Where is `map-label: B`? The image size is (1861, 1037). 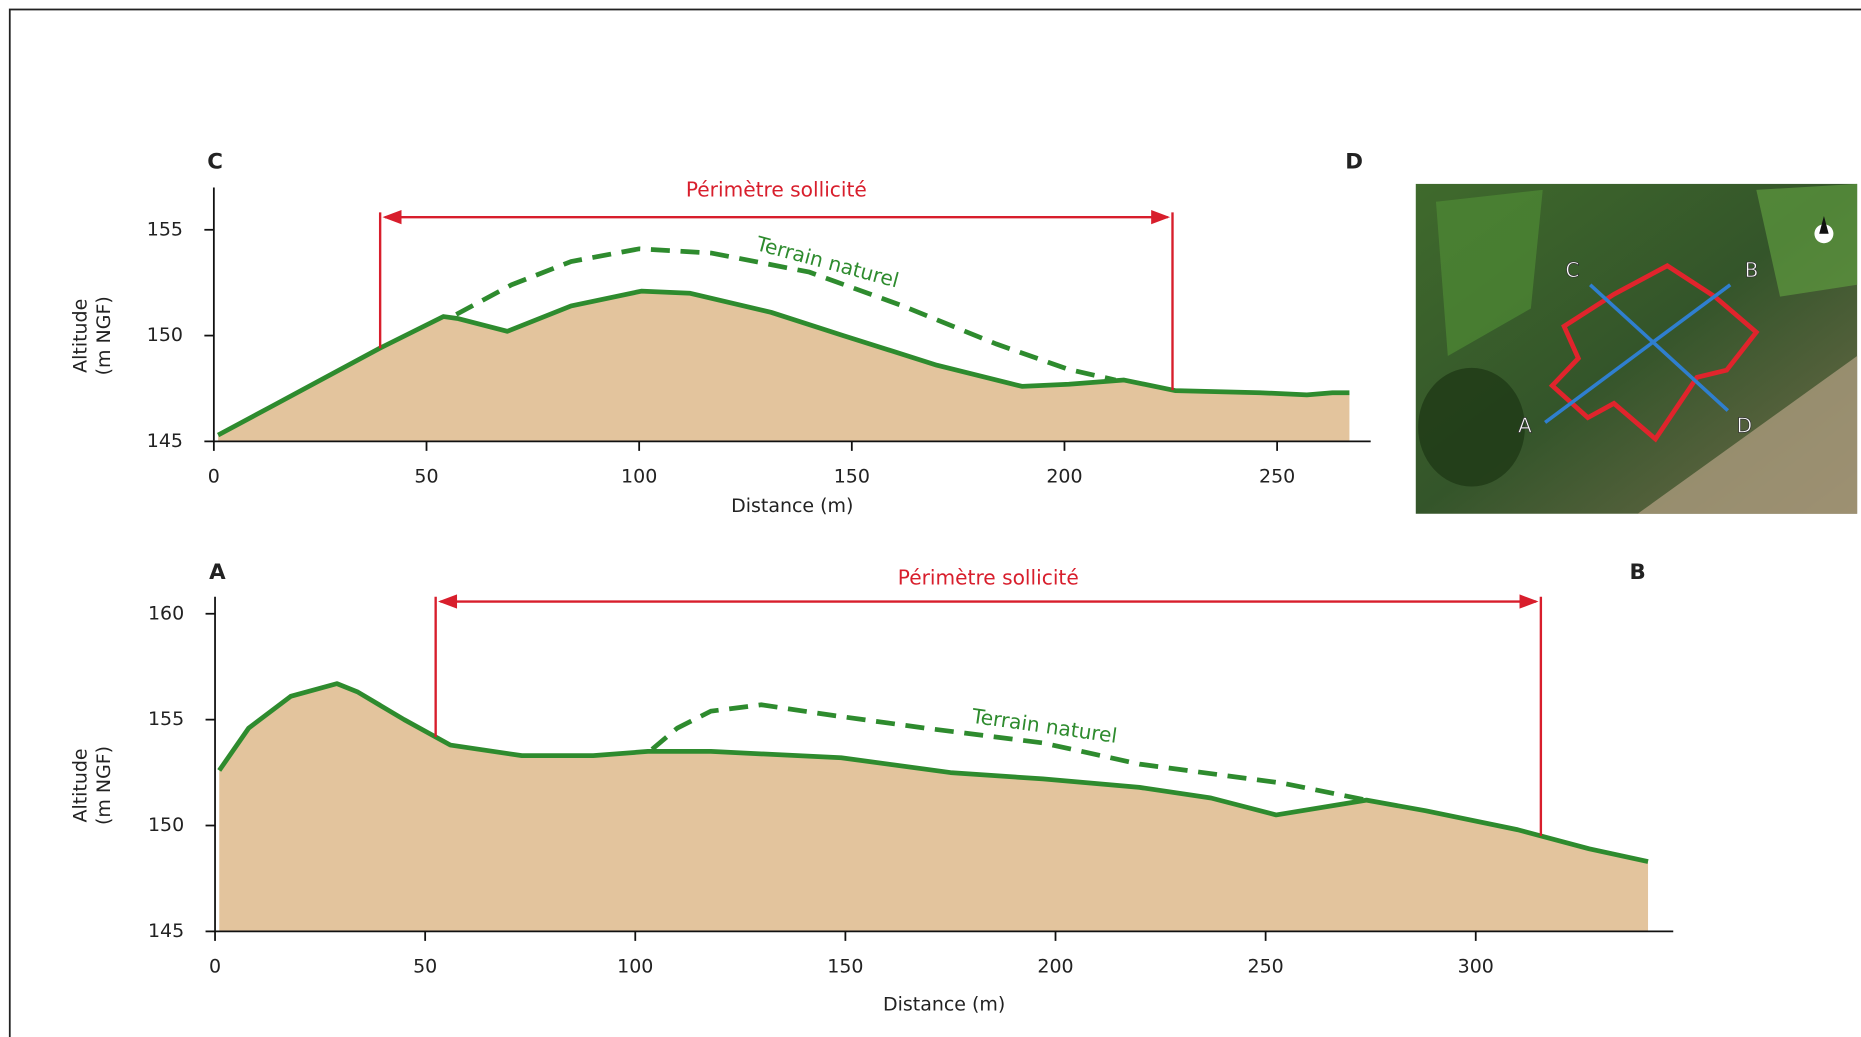 map-label: B is located at coordinates (1752, 270).